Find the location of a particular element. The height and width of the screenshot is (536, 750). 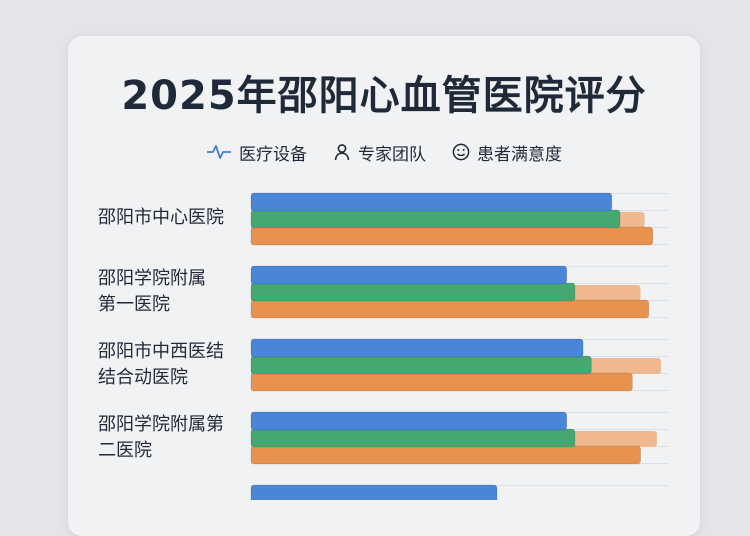

legend-item-equipment: 医疗设备 is located at coordinates (256, 152).